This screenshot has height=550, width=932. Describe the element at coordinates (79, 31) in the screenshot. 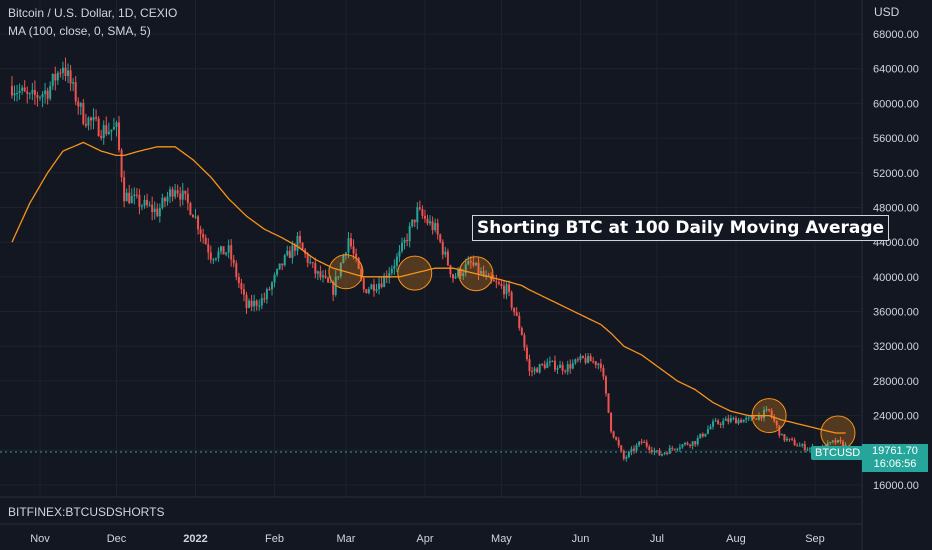

I see `indicator-legend: MA (100, close, 0, SMA, 5)` at that location.